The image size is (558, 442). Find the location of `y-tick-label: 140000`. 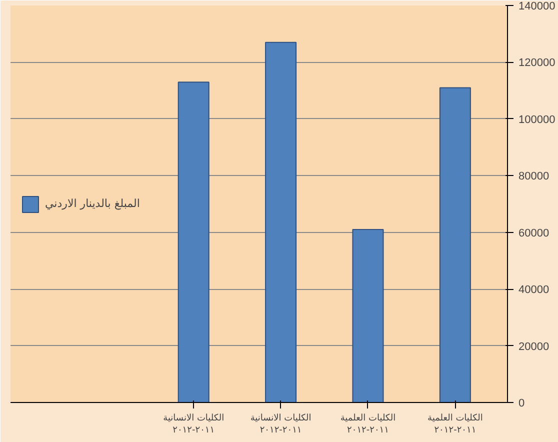

y-tick-label: 140000 is located at coordinates (537, 6).